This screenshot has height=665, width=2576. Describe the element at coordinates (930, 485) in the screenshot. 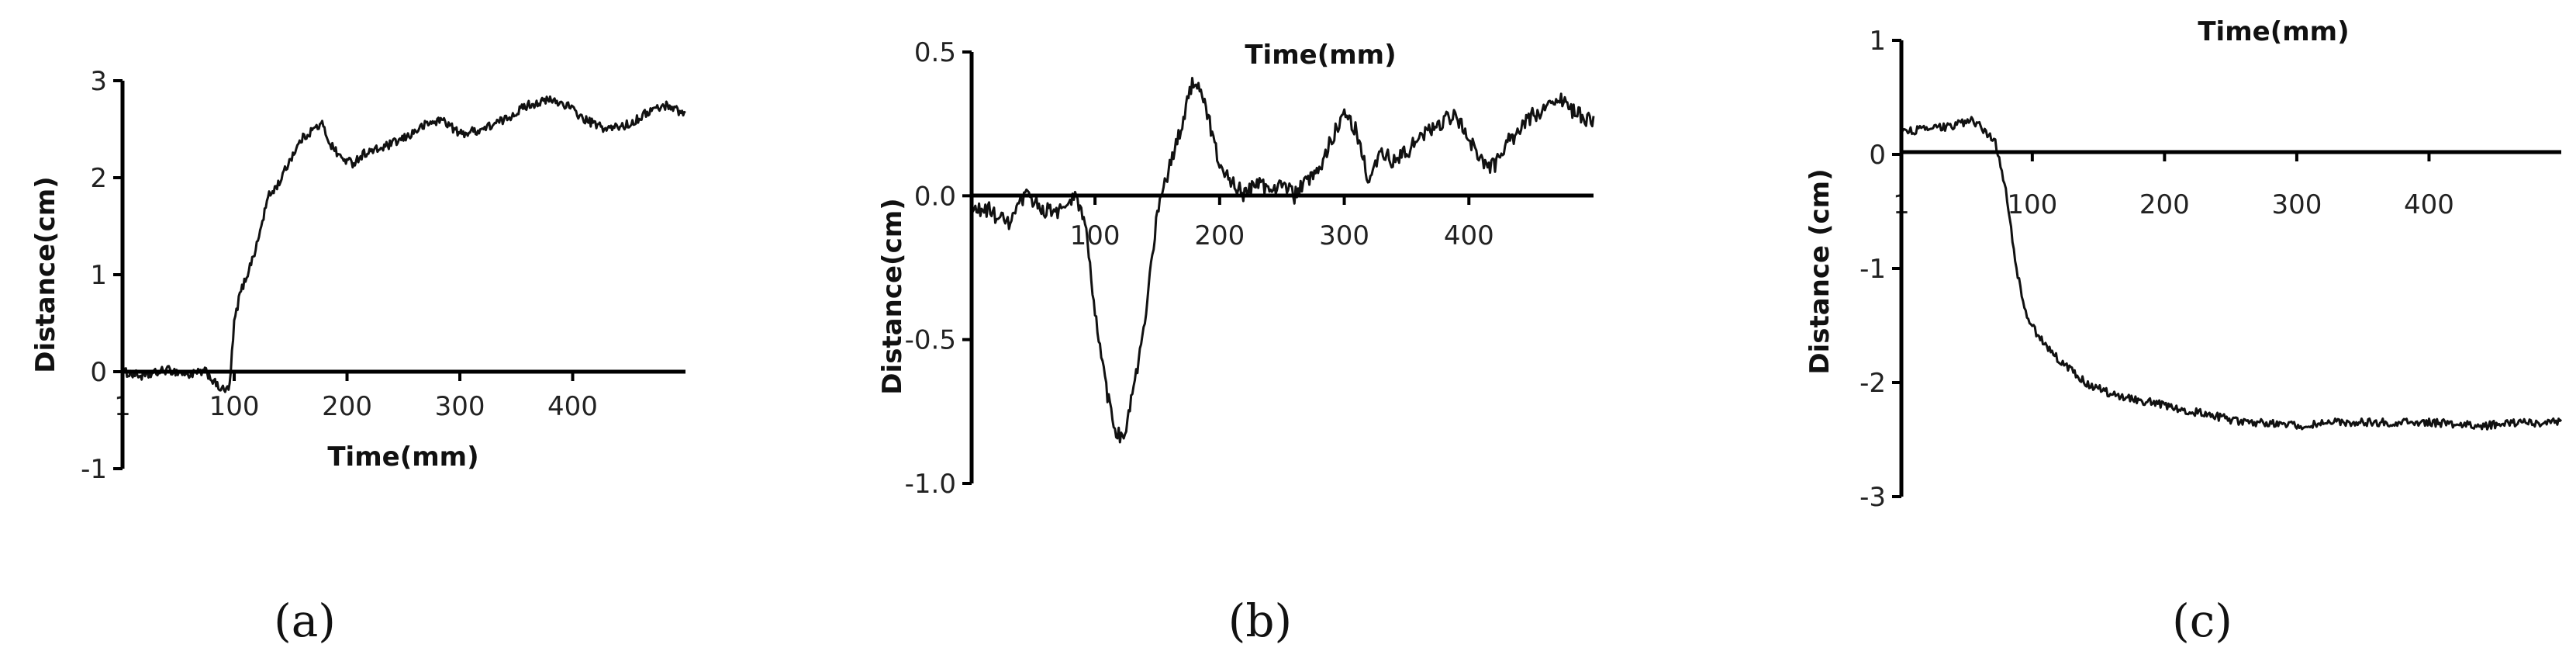

I see `y-tick-label: -1.0` at that location.